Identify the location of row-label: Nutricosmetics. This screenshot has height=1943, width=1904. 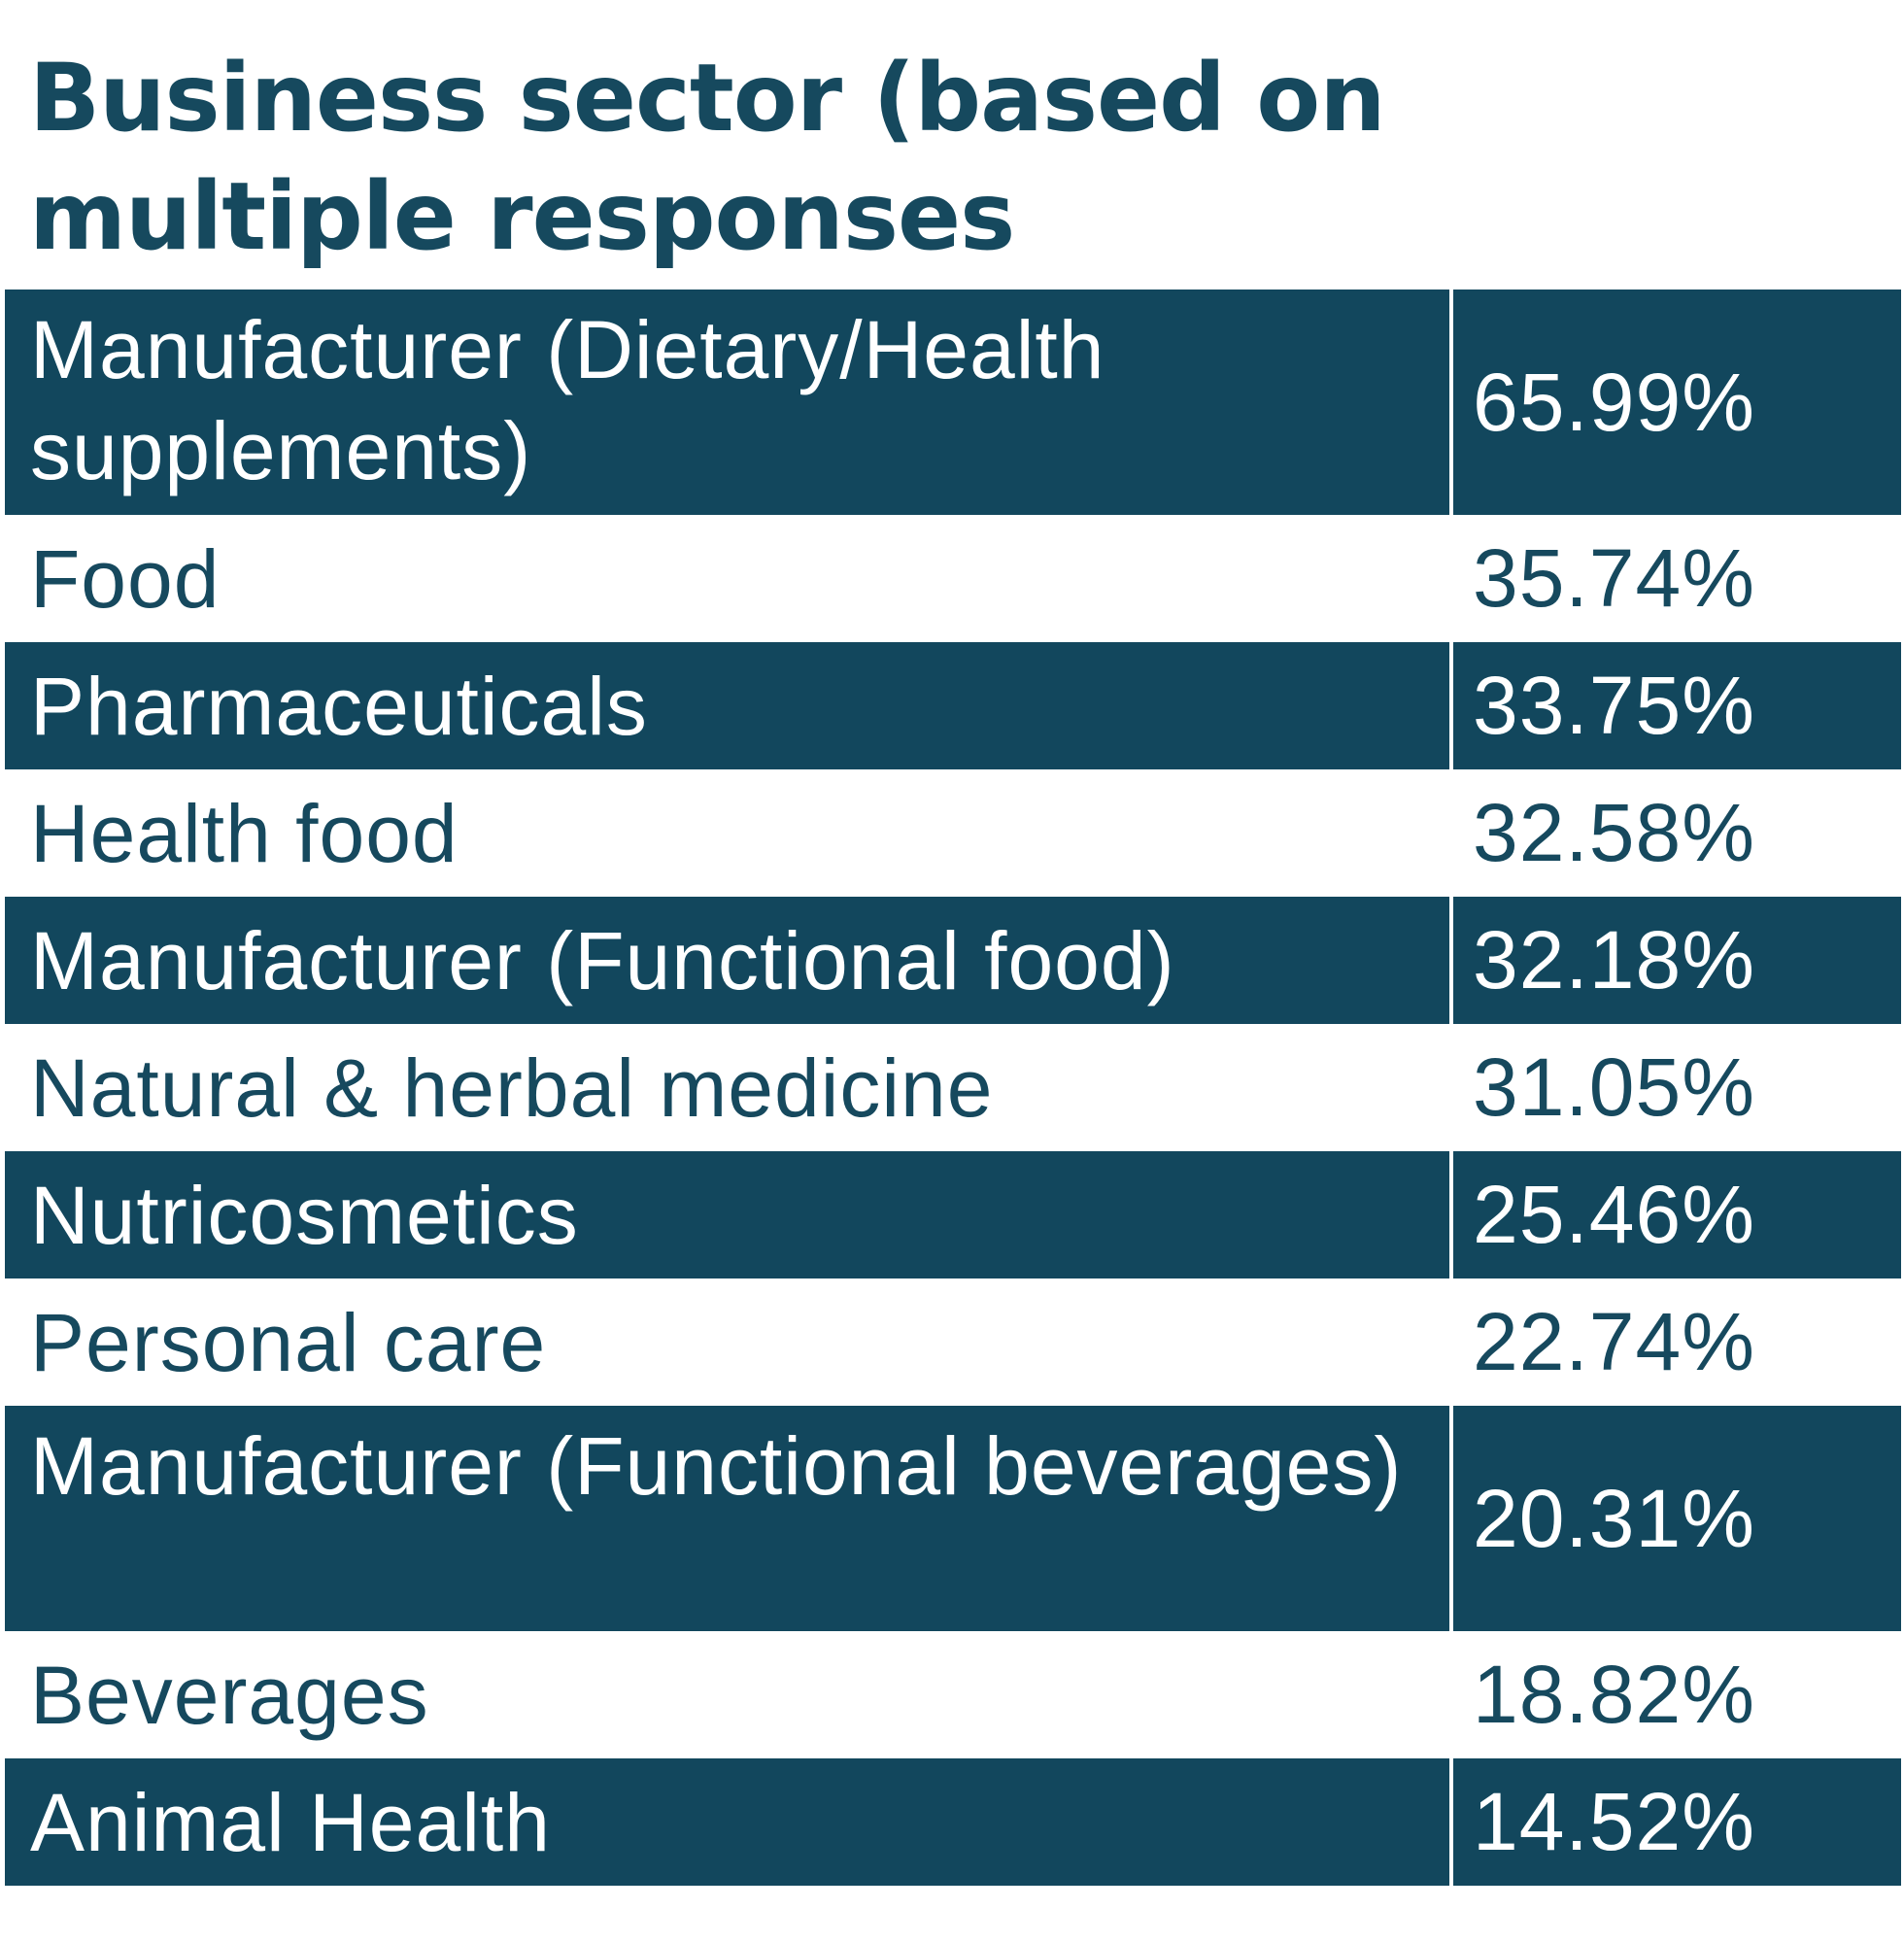
(304, 1215).